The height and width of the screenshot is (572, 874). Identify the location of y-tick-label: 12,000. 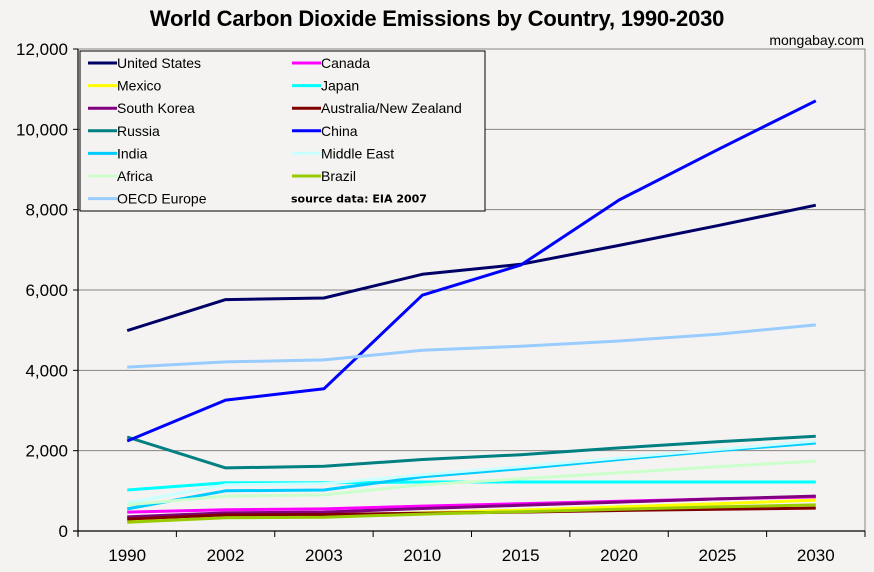
(42, 49).